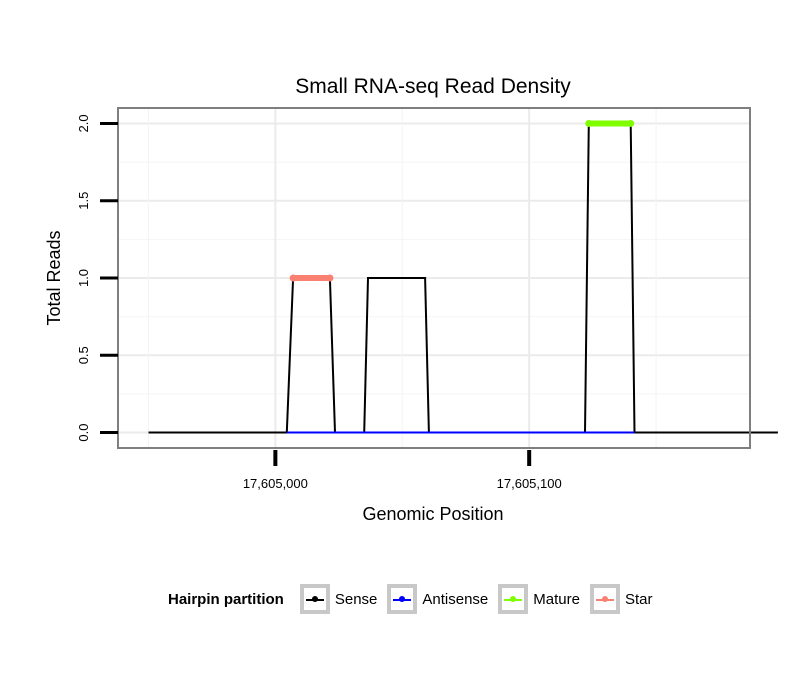 Image resolution: width=810 pixels, height=690 pixels. Describe the element at coordinates (275, 483) in the screenshot. I see `x-tick-label: 17,605,000` at that location.